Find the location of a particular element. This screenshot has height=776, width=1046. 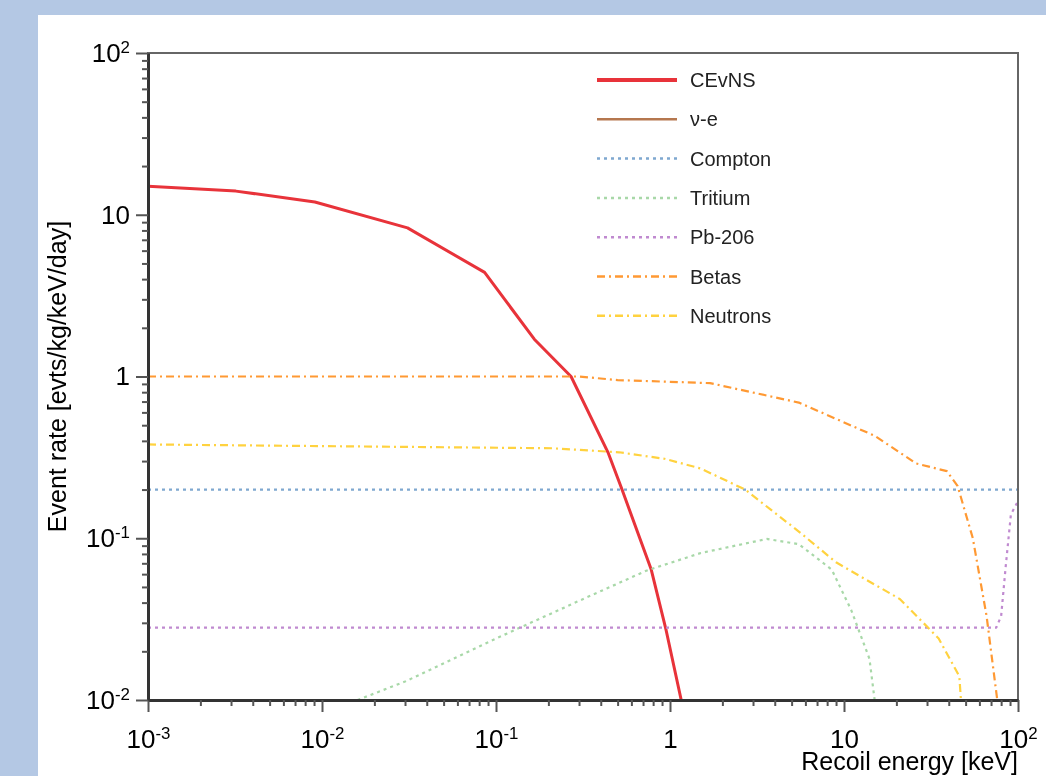

x-tick-label: 1 is located at coordinates (670, 739).